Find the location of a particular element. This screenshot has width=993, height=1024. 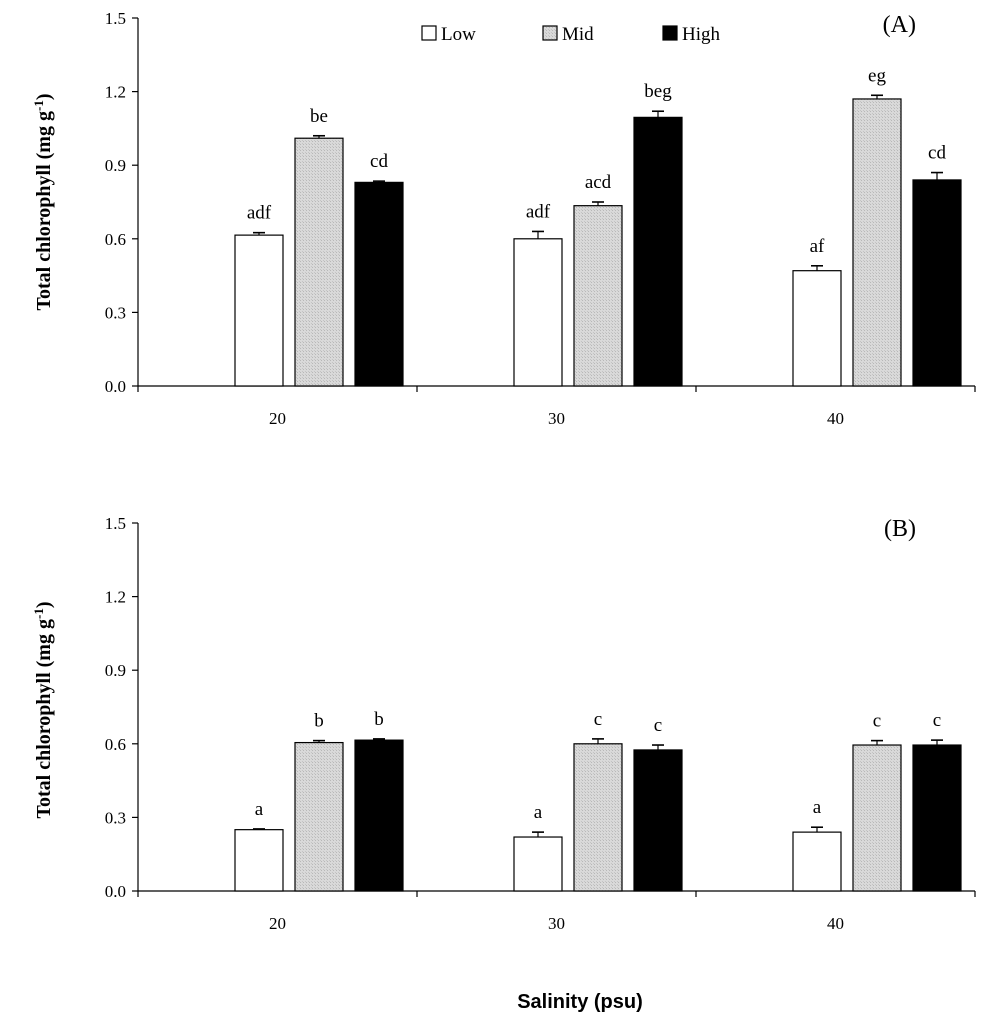

legend-swatch-low is located at coordinates (429, 33).